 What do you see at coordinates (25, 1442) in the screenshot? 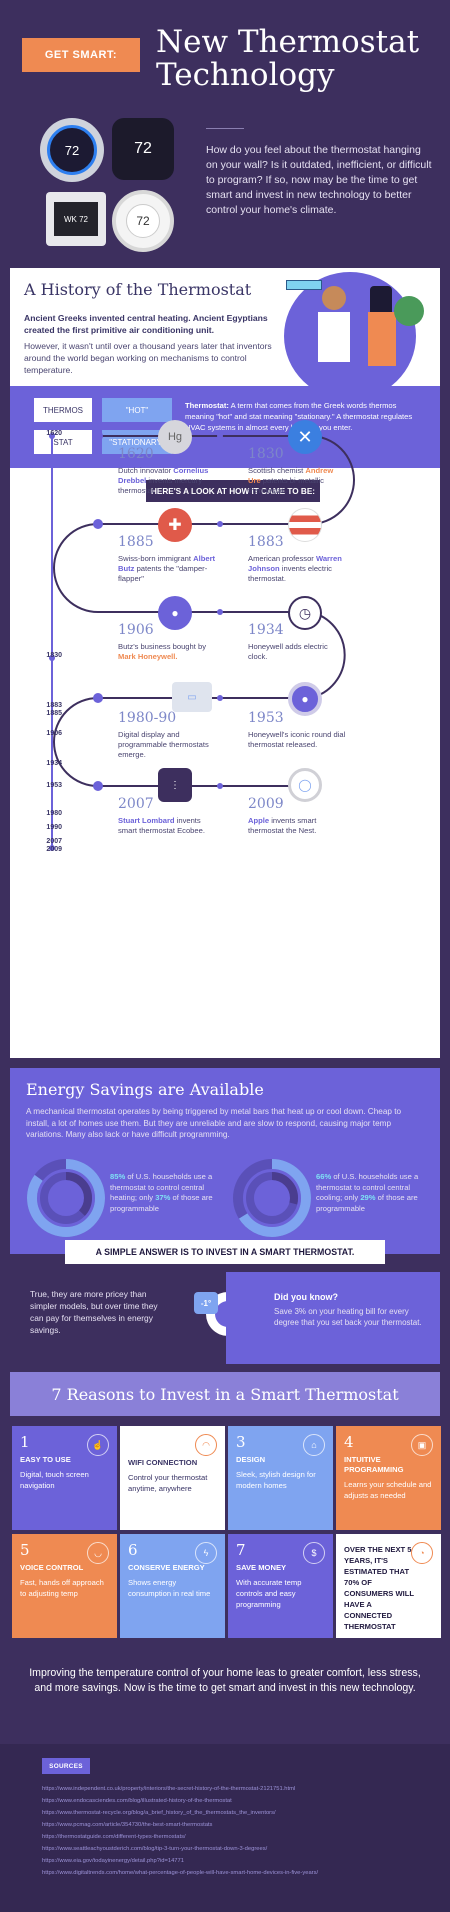
I see `reason-number: 1` at bounding box center [25, 1442].